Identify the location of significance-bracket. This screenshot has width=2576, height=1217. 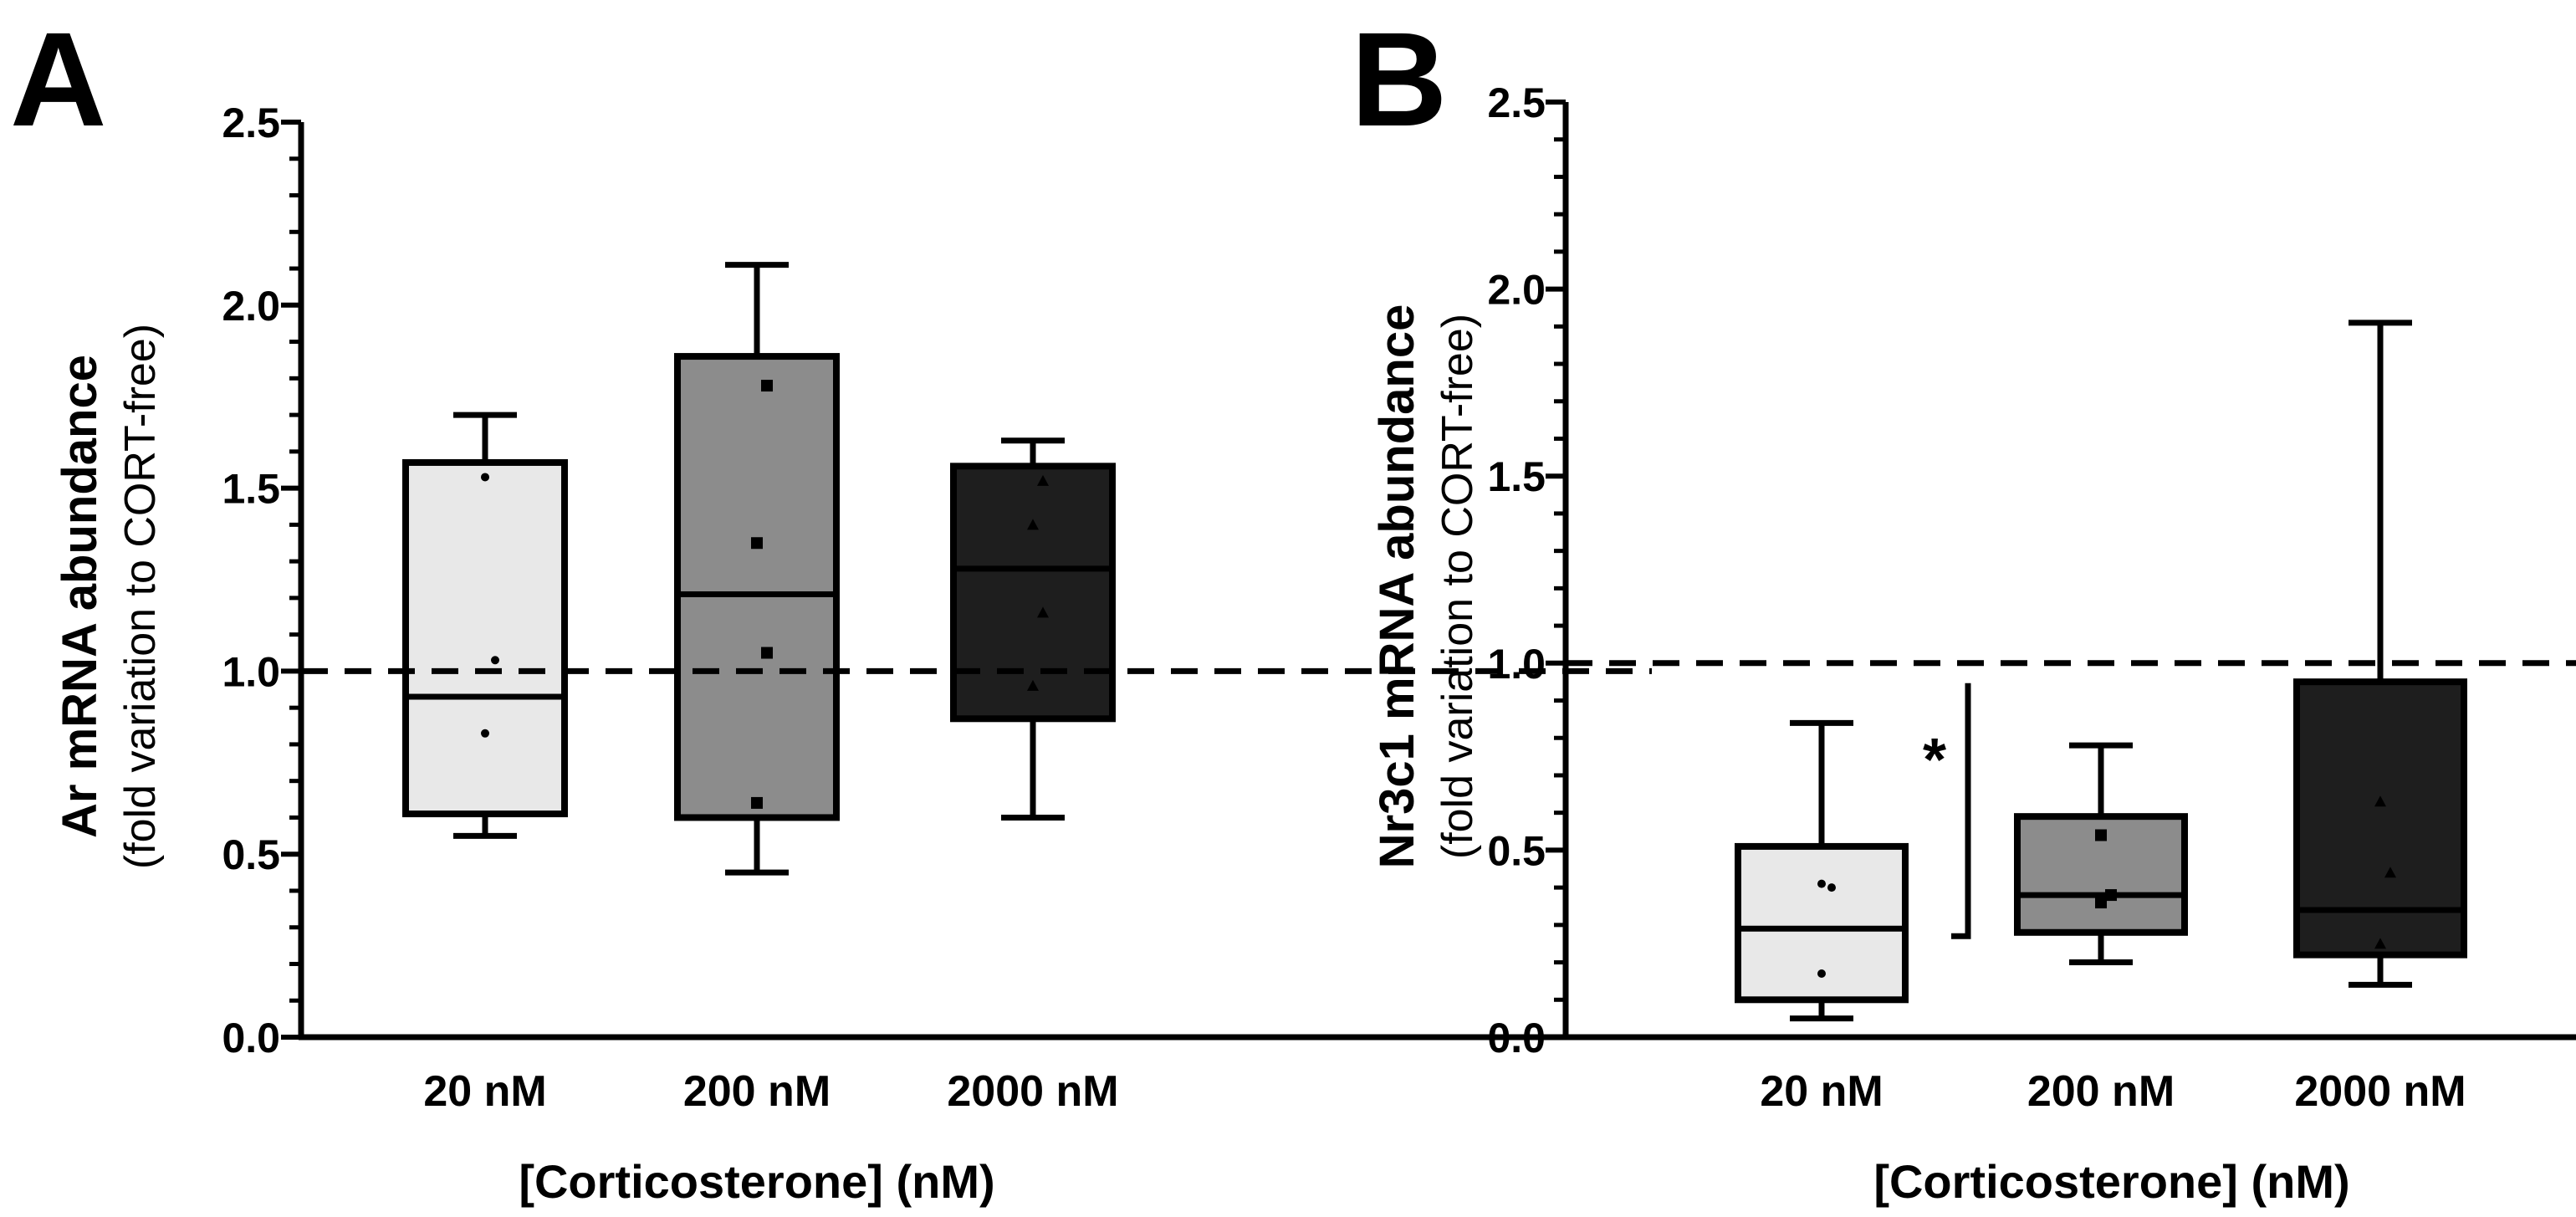
(1961, 811).